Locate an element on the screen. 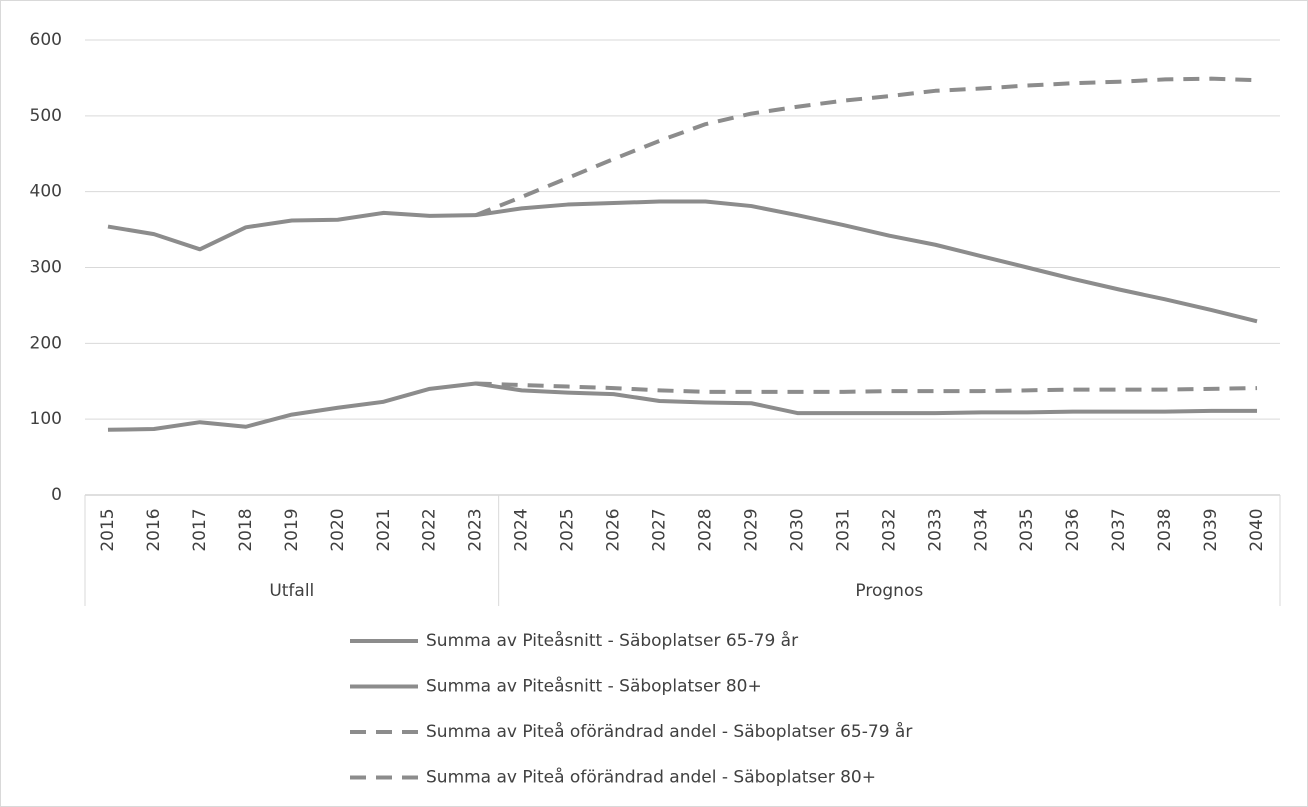  legend-label: Summa av Piteåsnitt - Säboplatser 80+ is located at coordinates (594, 686).